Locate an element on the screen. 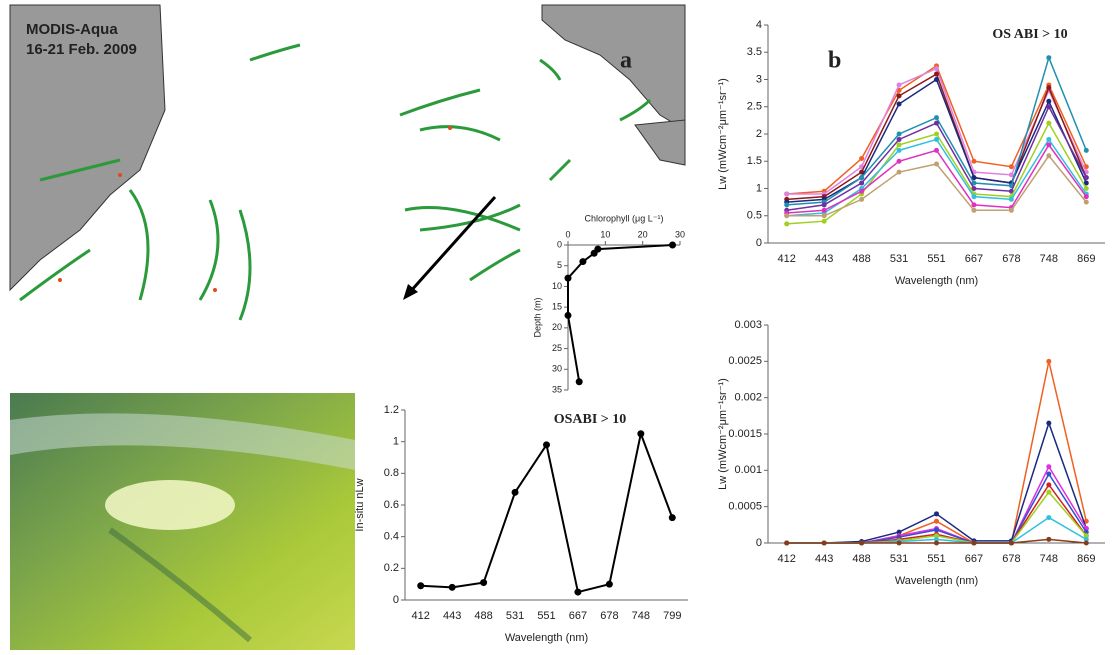  annotation: OS ABI > 10 is located at coordinates (1029, 34).